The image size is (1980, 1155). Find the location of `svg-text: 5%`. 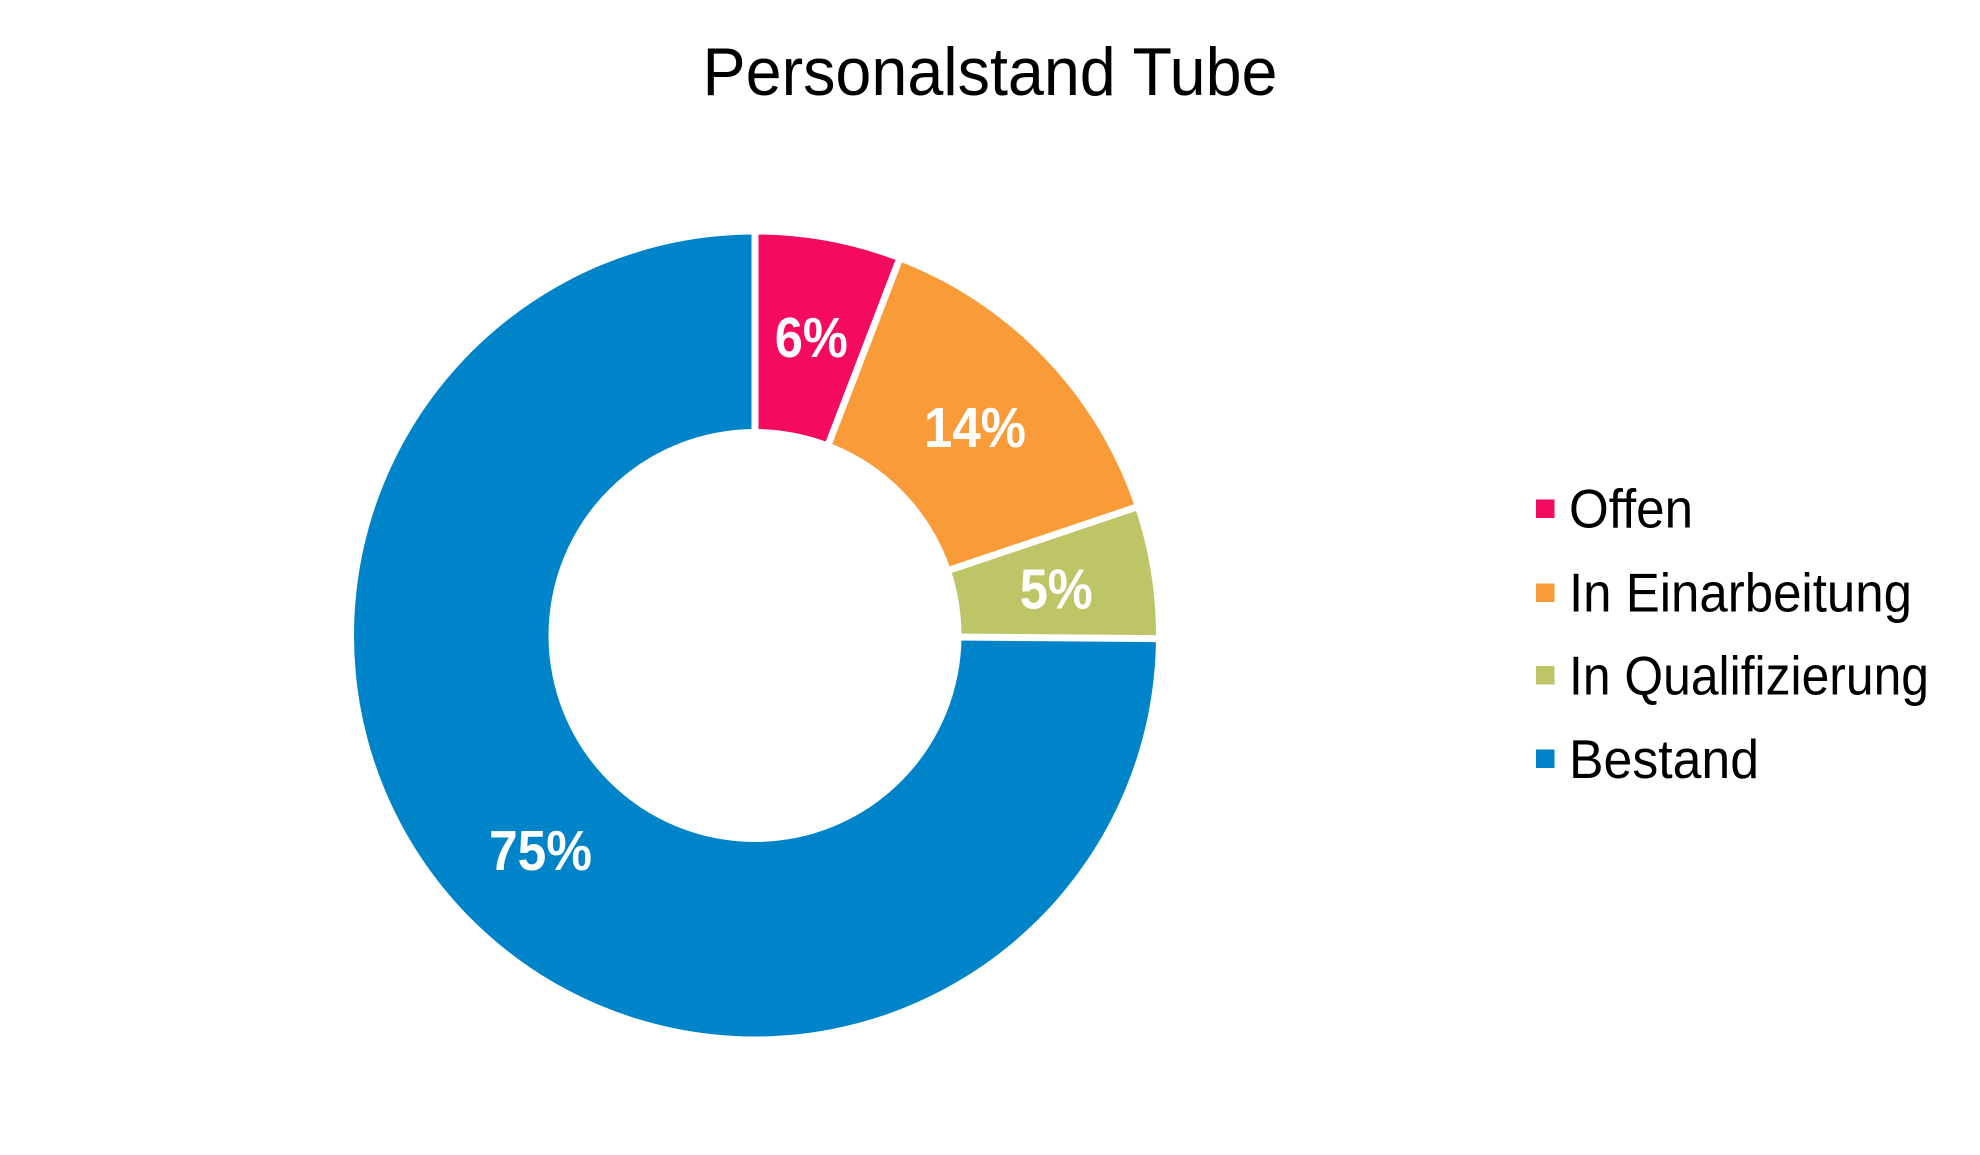

svg-text: 5% is located at coordinates (1056, 590).